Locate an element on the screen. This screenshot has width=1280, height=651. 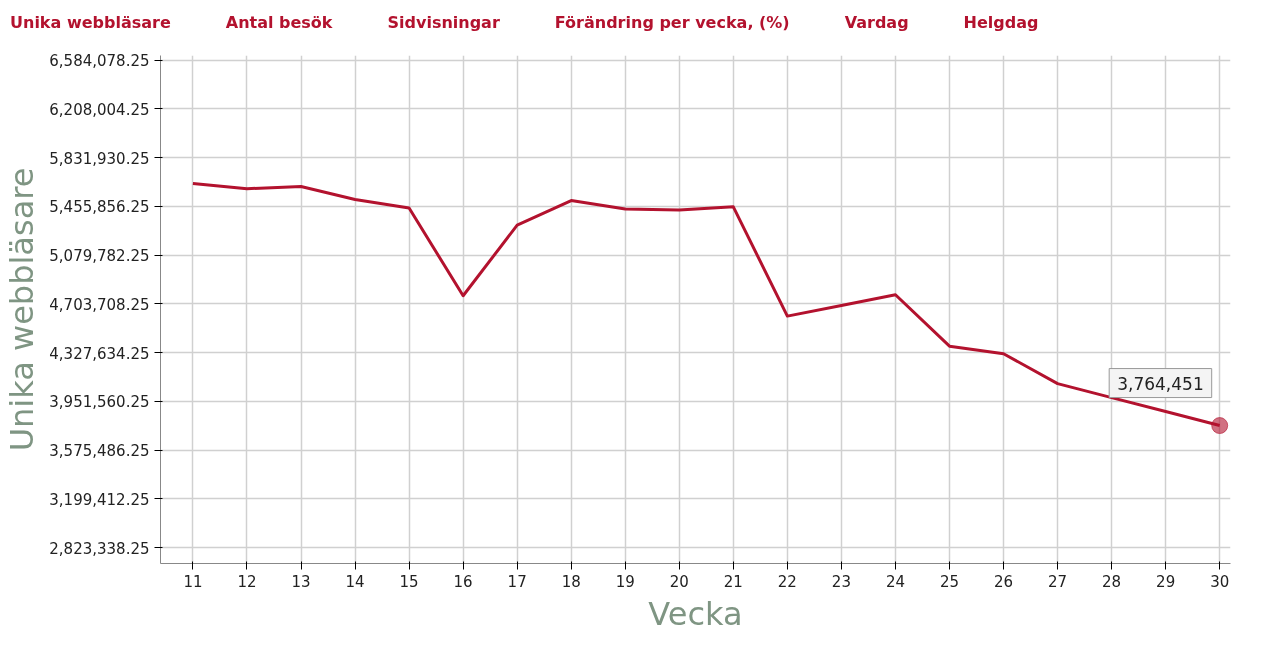
x-axis-title: Vecka is located at coordinates (695, 613).